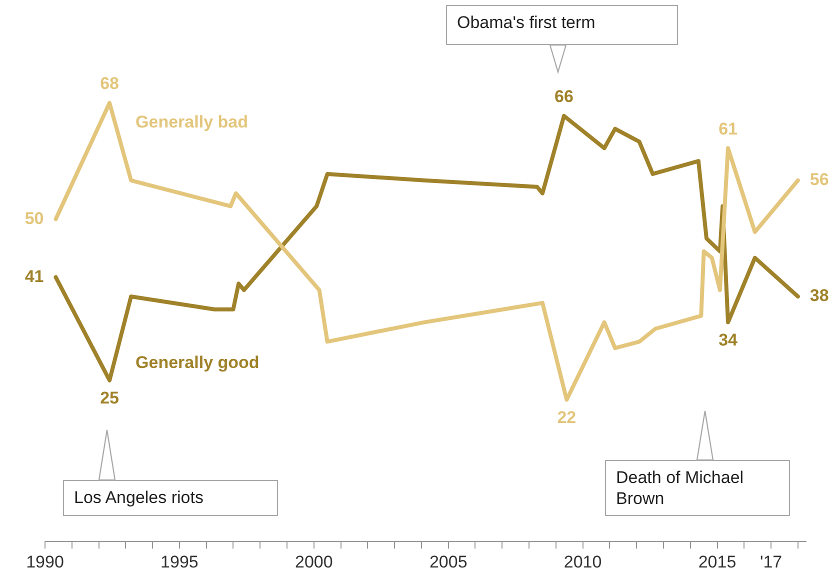 The height and width of the screenshot is (585, 838). I want to click on x-tick-label: 2015, so click(717, 562).